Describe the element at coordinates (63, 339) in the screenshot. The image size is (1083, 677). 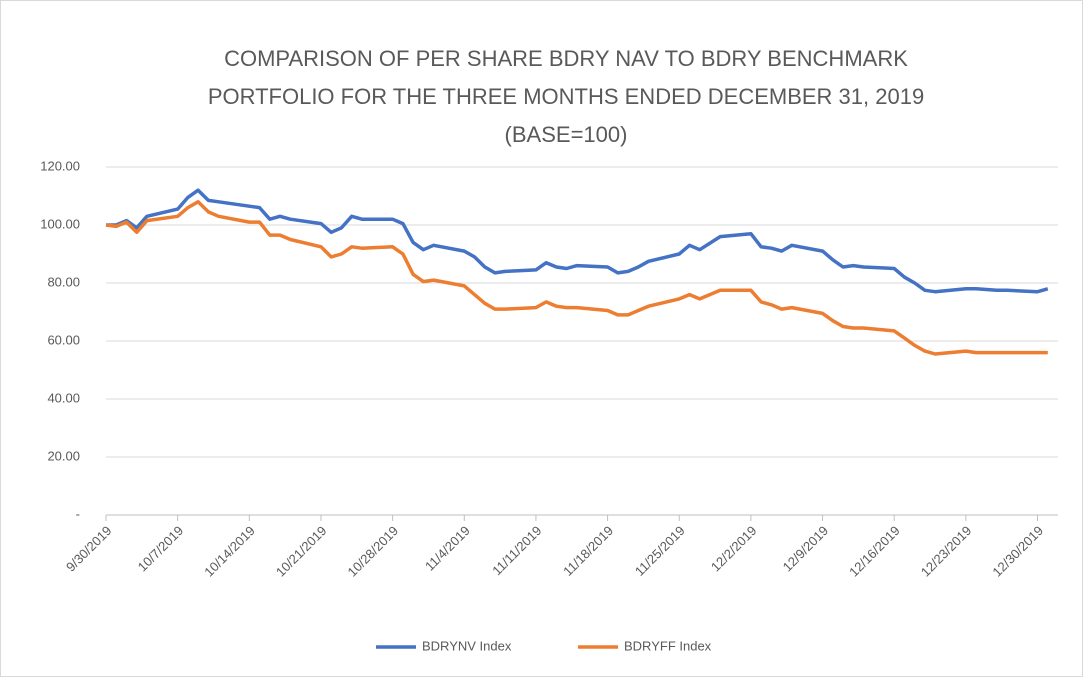
I see `y-tick-label: 60.00` at that location.